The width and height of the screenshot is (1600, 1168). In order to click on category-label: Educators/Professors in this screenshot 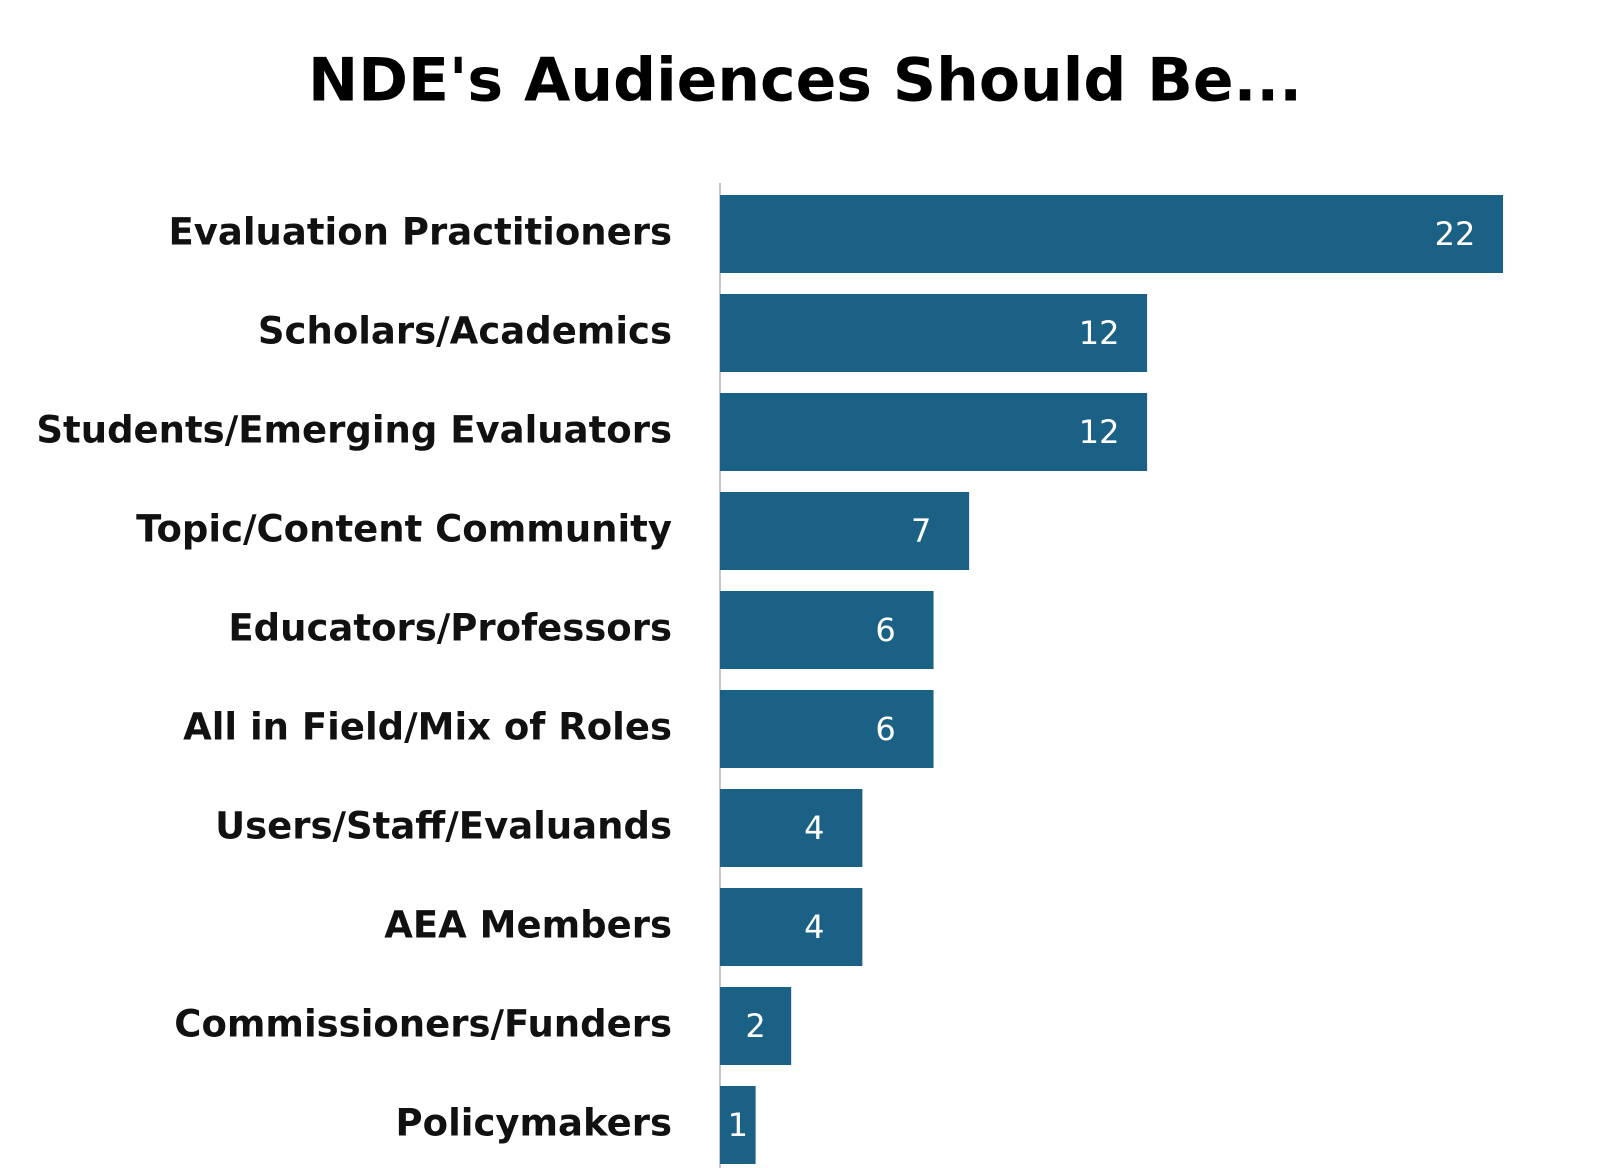, I will do `click(450, 628)`.